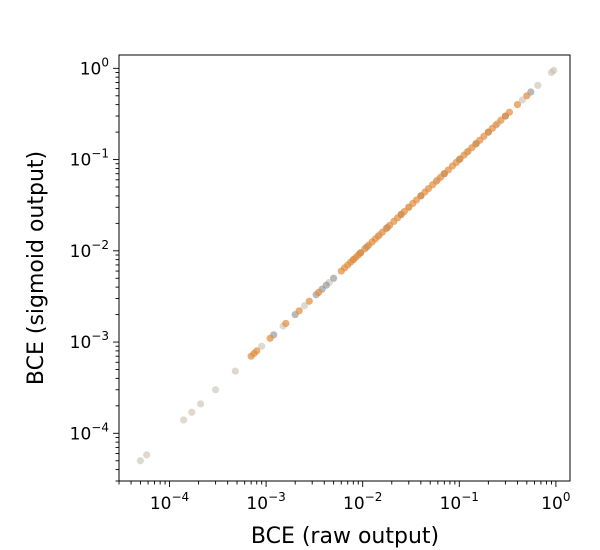 This screenshot has height=550, width=600. I want to click on x-tick-label: 10⁻³, so click(265, 502).